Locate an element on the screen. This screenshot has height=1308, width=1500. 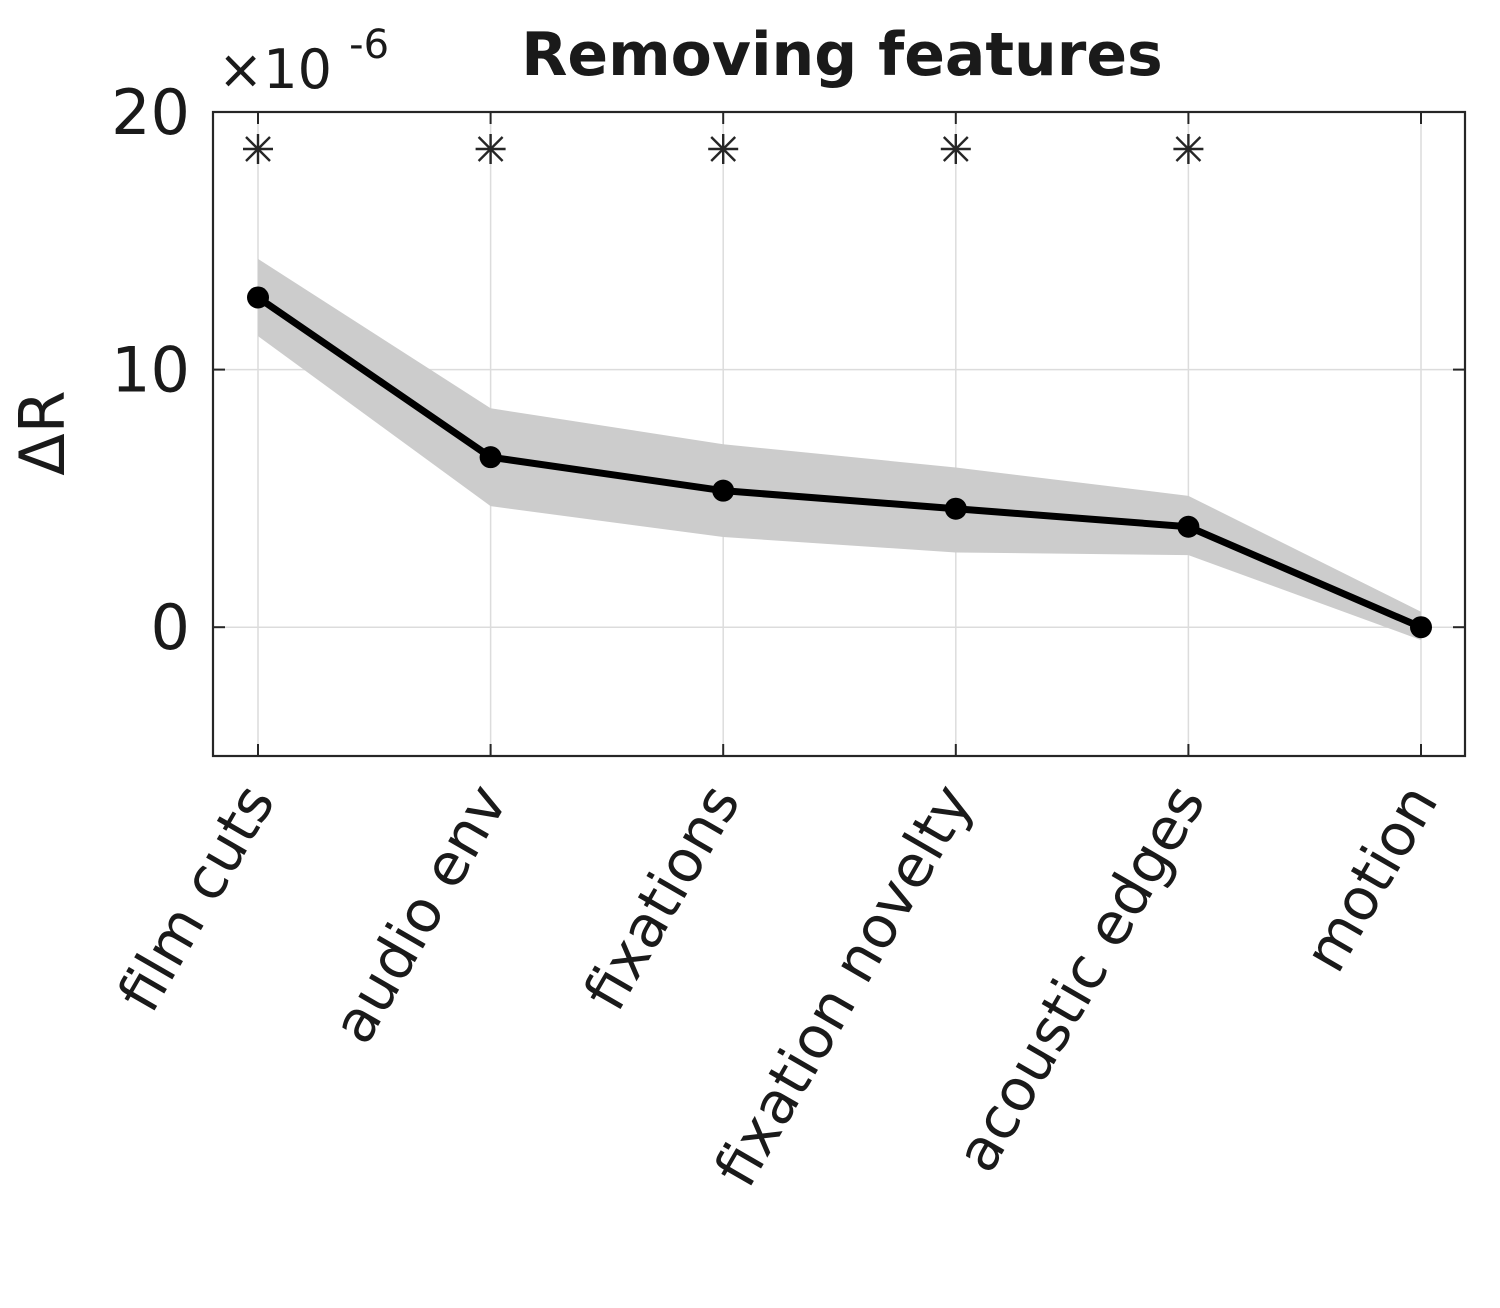
y-exponent-power: -6 is located at coordinates (369, 45).